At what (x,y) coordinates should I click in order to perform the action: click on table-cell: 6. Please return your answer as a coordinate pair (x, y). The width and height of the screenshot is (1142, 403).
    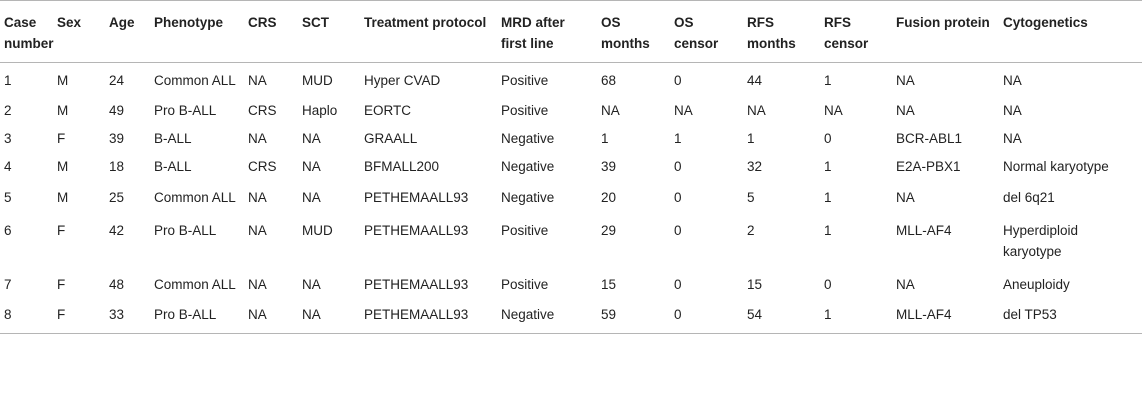
    Looking at the image, I should click on (8, 230).